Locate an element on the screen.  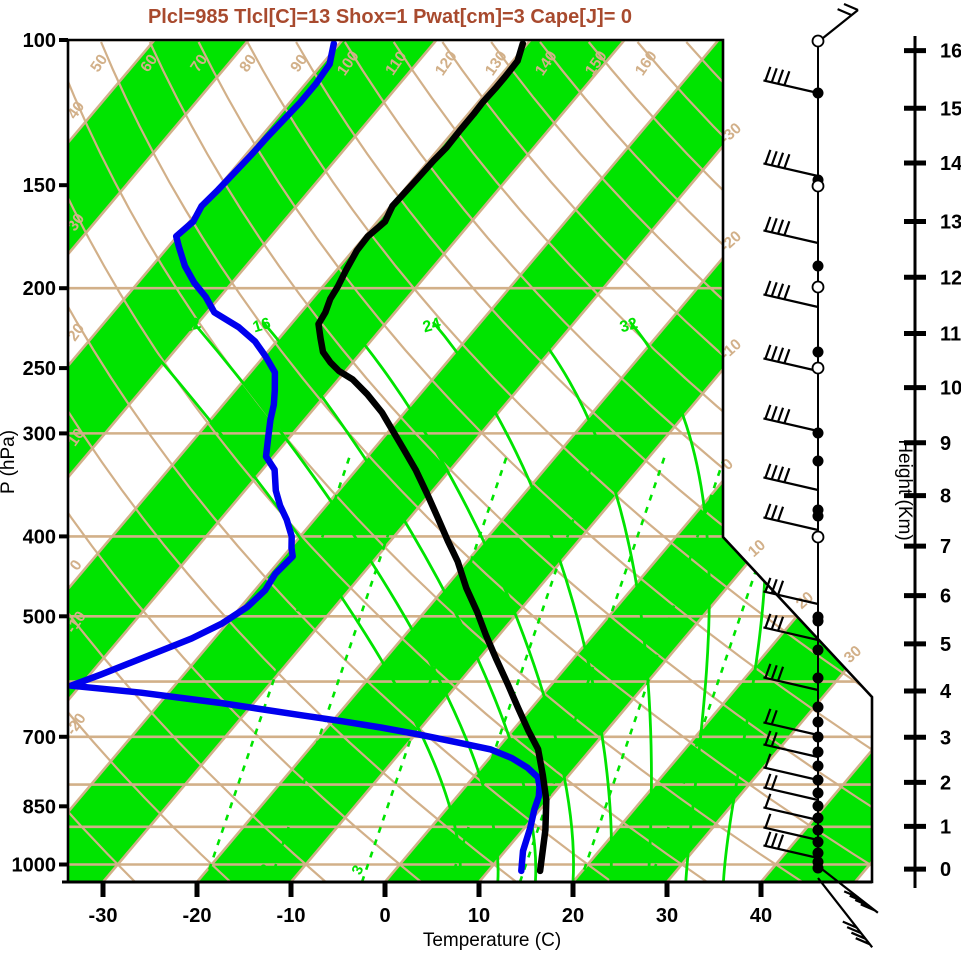
pressure-tick-label: 250 is located at coordinates (39, 369).